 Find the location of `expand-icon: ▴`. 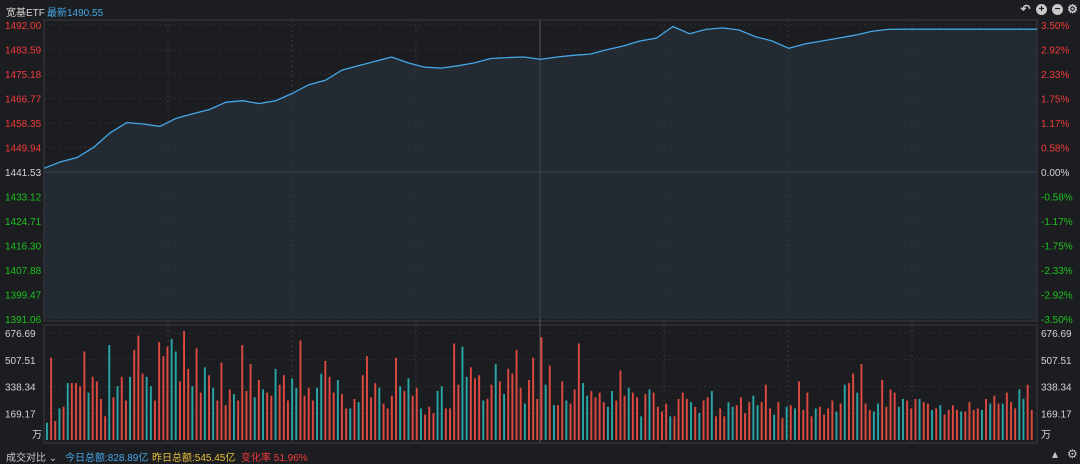

expand-icon: ▴ is located at coordinates (1055, 454).